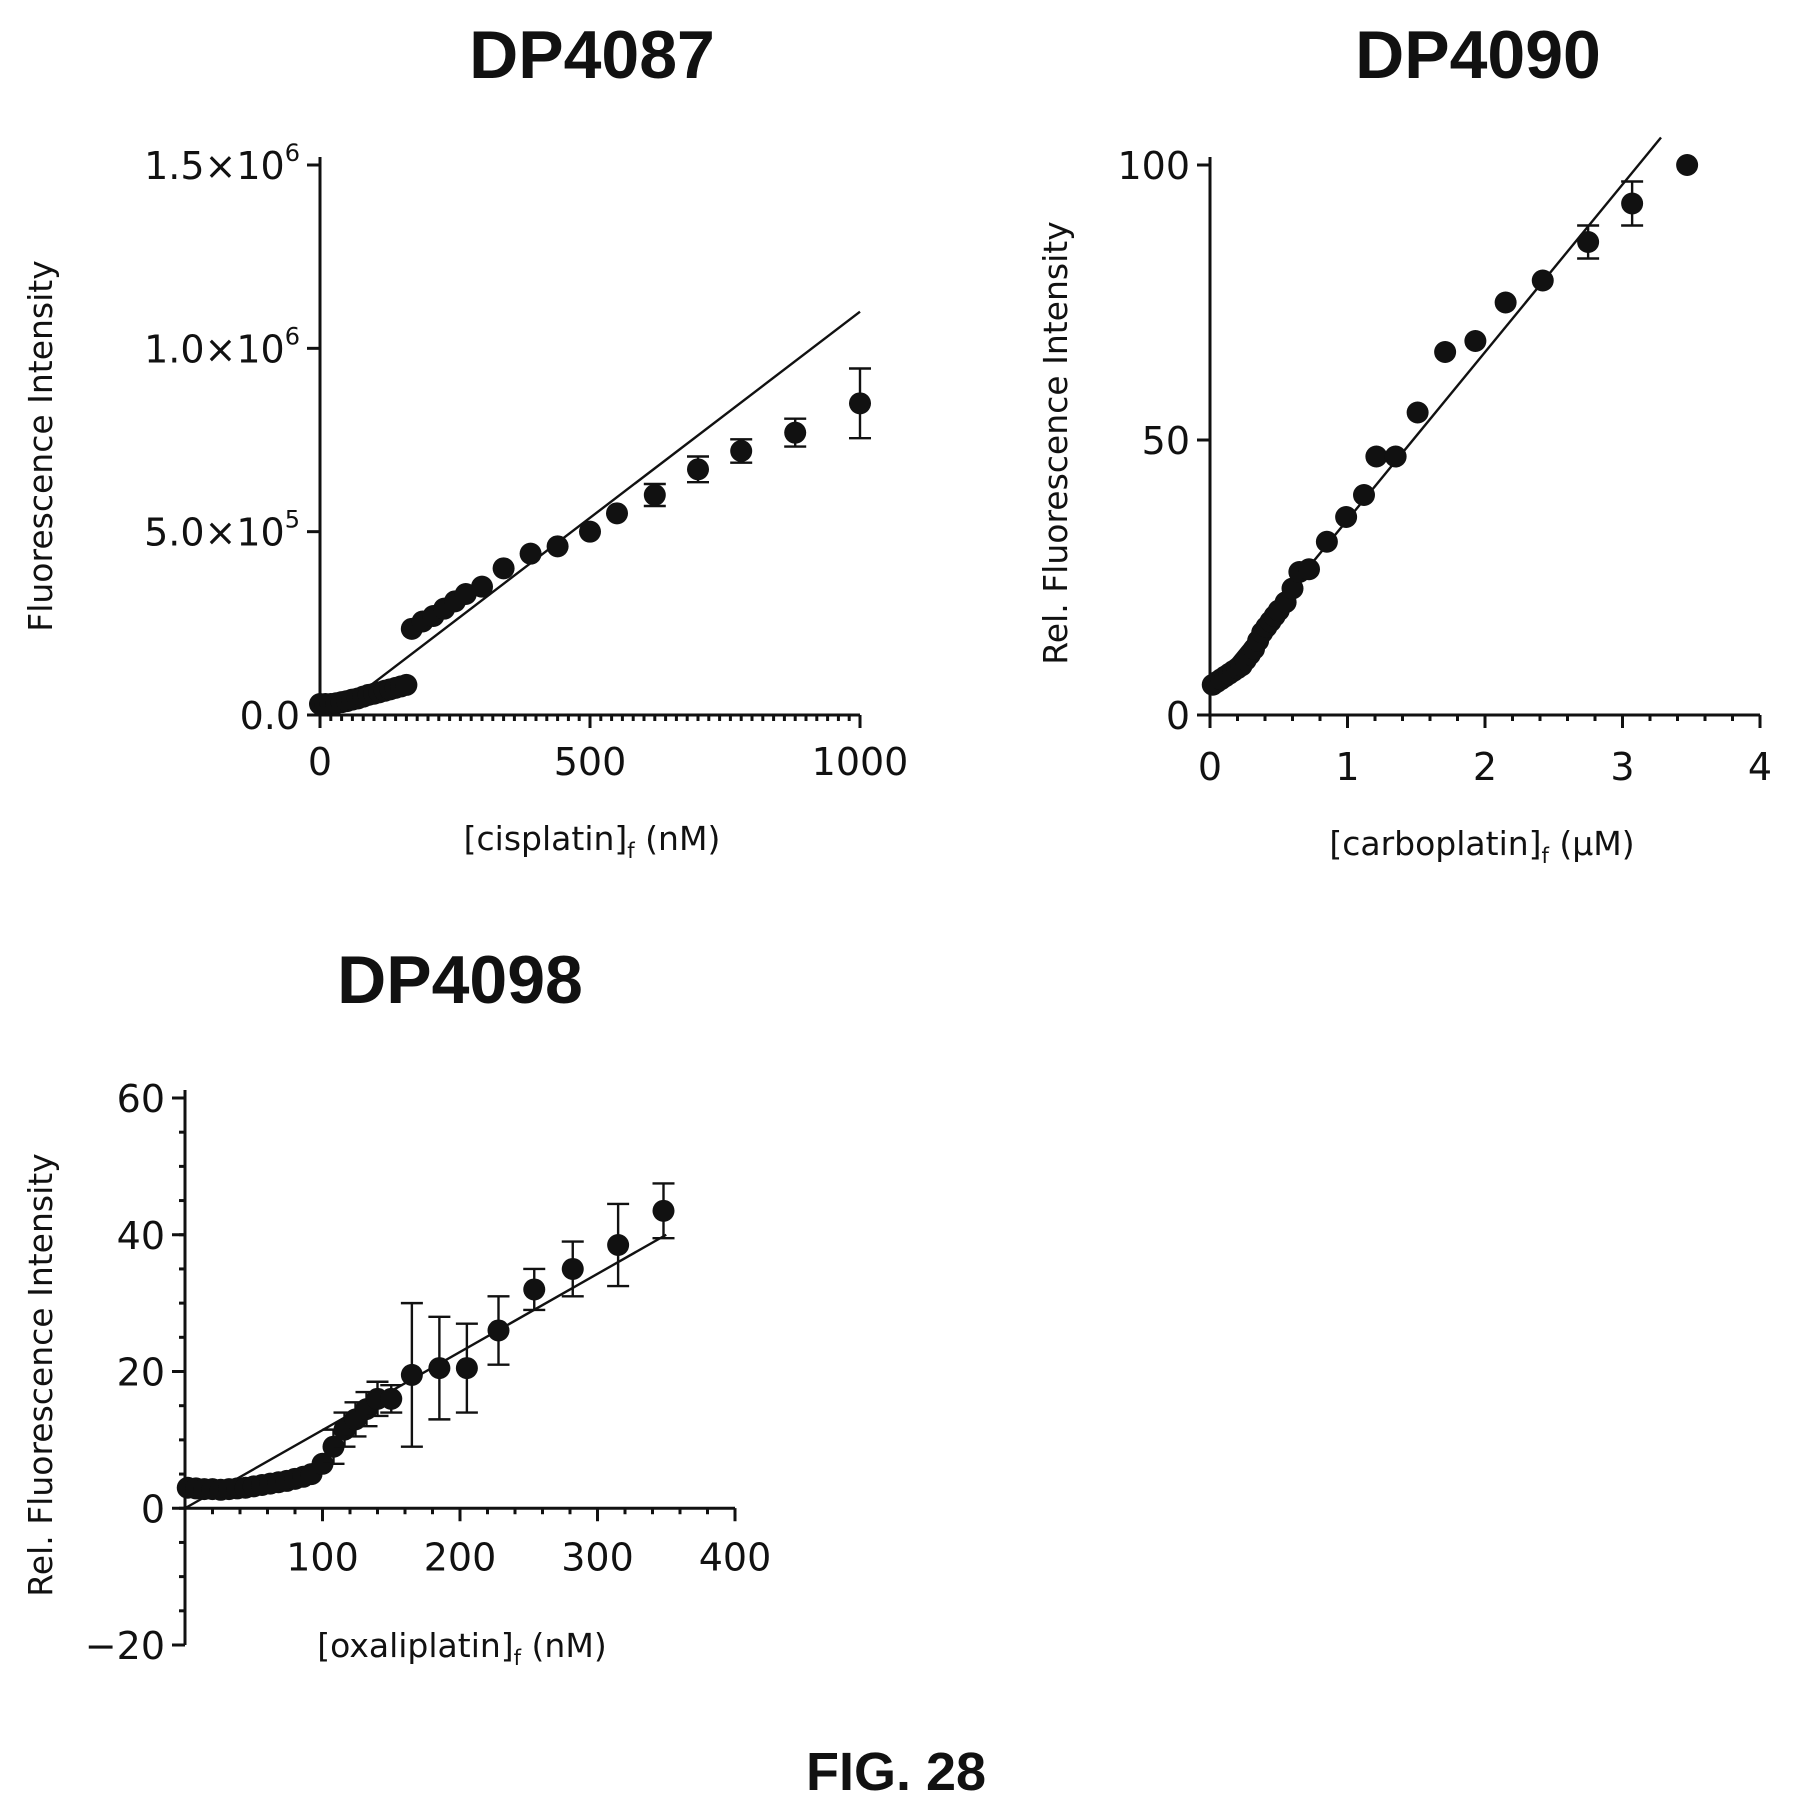 The width and height of the screenshot is (1793, 1812). I want to click on y-tick-label: −20, so click(125, 1646).